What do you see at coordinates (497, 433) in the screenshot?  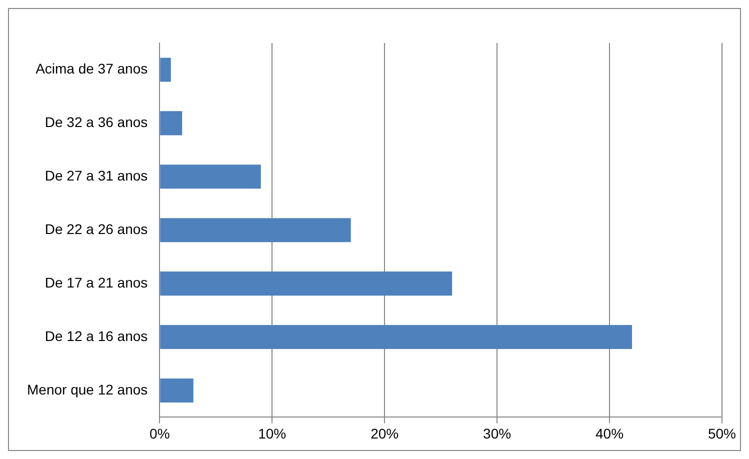 I see `x-tick-label: 30%` at bounding box center [497, 433].